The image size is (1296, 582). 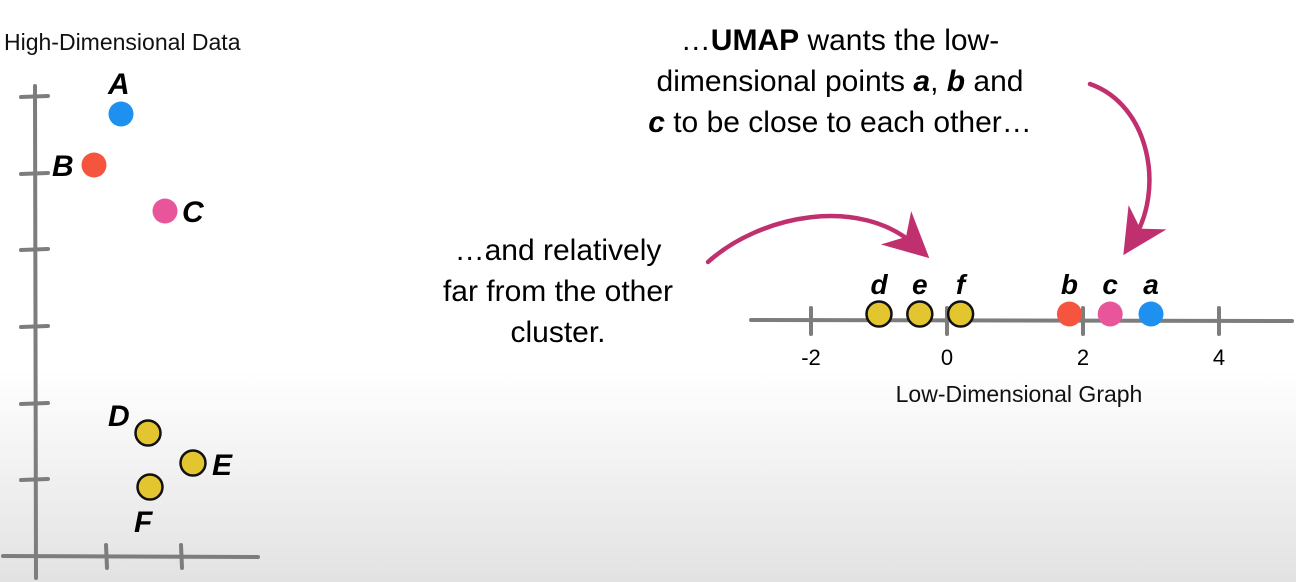 I want to click on label-F: F, so click(x=143, y=522).